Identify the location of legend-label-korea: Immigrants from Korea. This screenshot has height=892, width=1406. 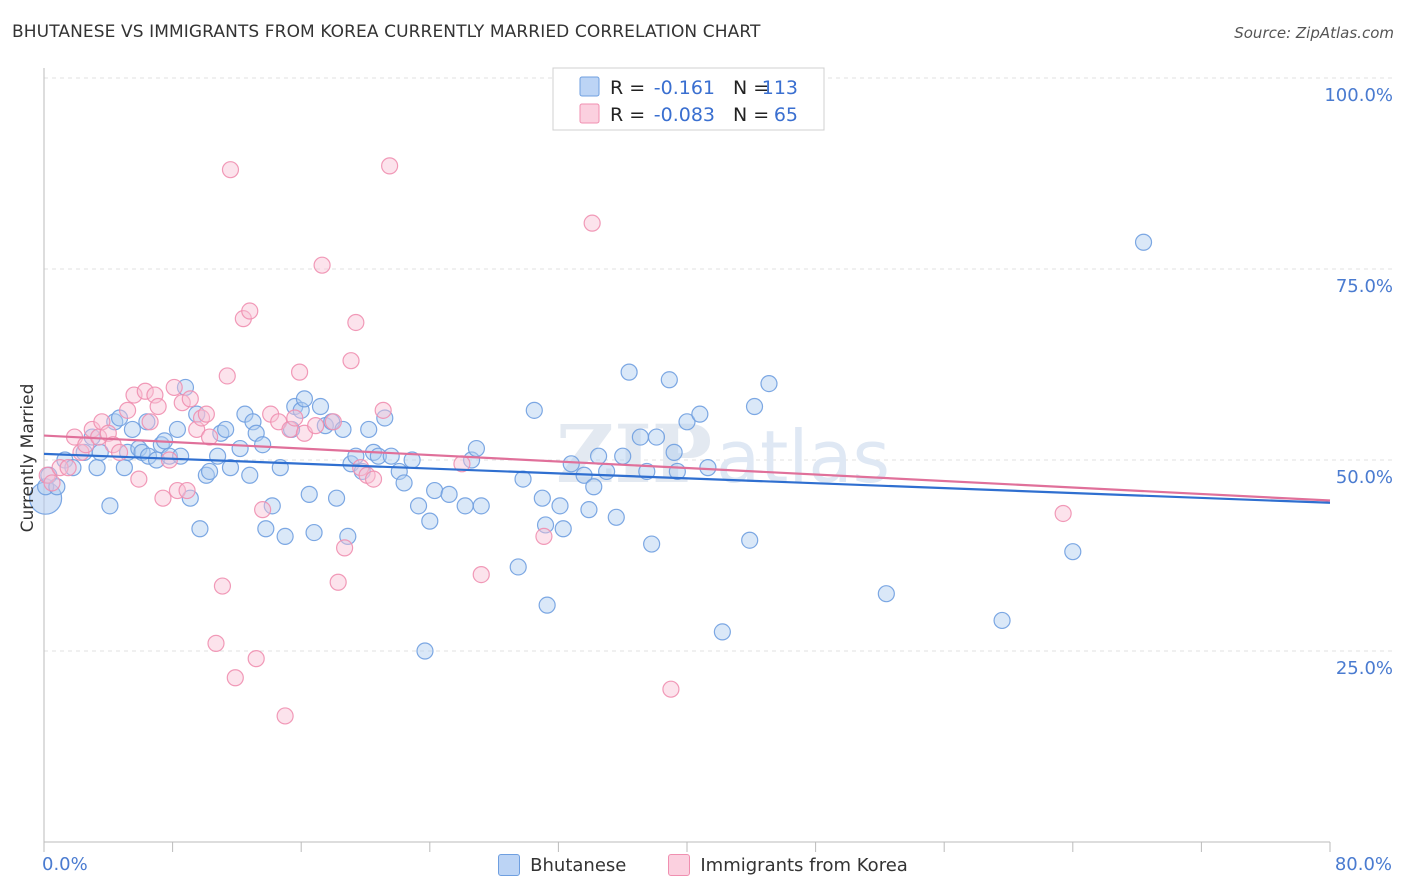
(804, 865).